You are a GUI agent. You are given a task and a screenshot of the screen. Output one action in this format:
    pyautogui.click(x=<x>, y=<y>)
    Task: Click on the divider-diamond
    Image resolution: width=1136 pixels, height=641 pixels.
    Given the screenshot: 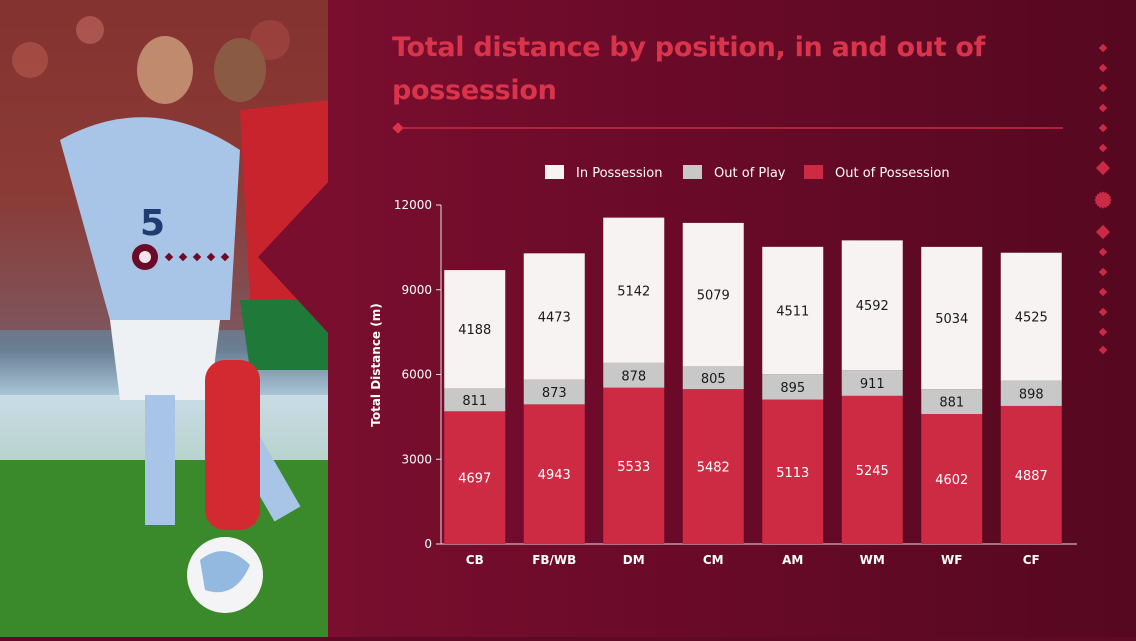 What is the action you would take?
    pyautogui.click(x=398, y=128)
    